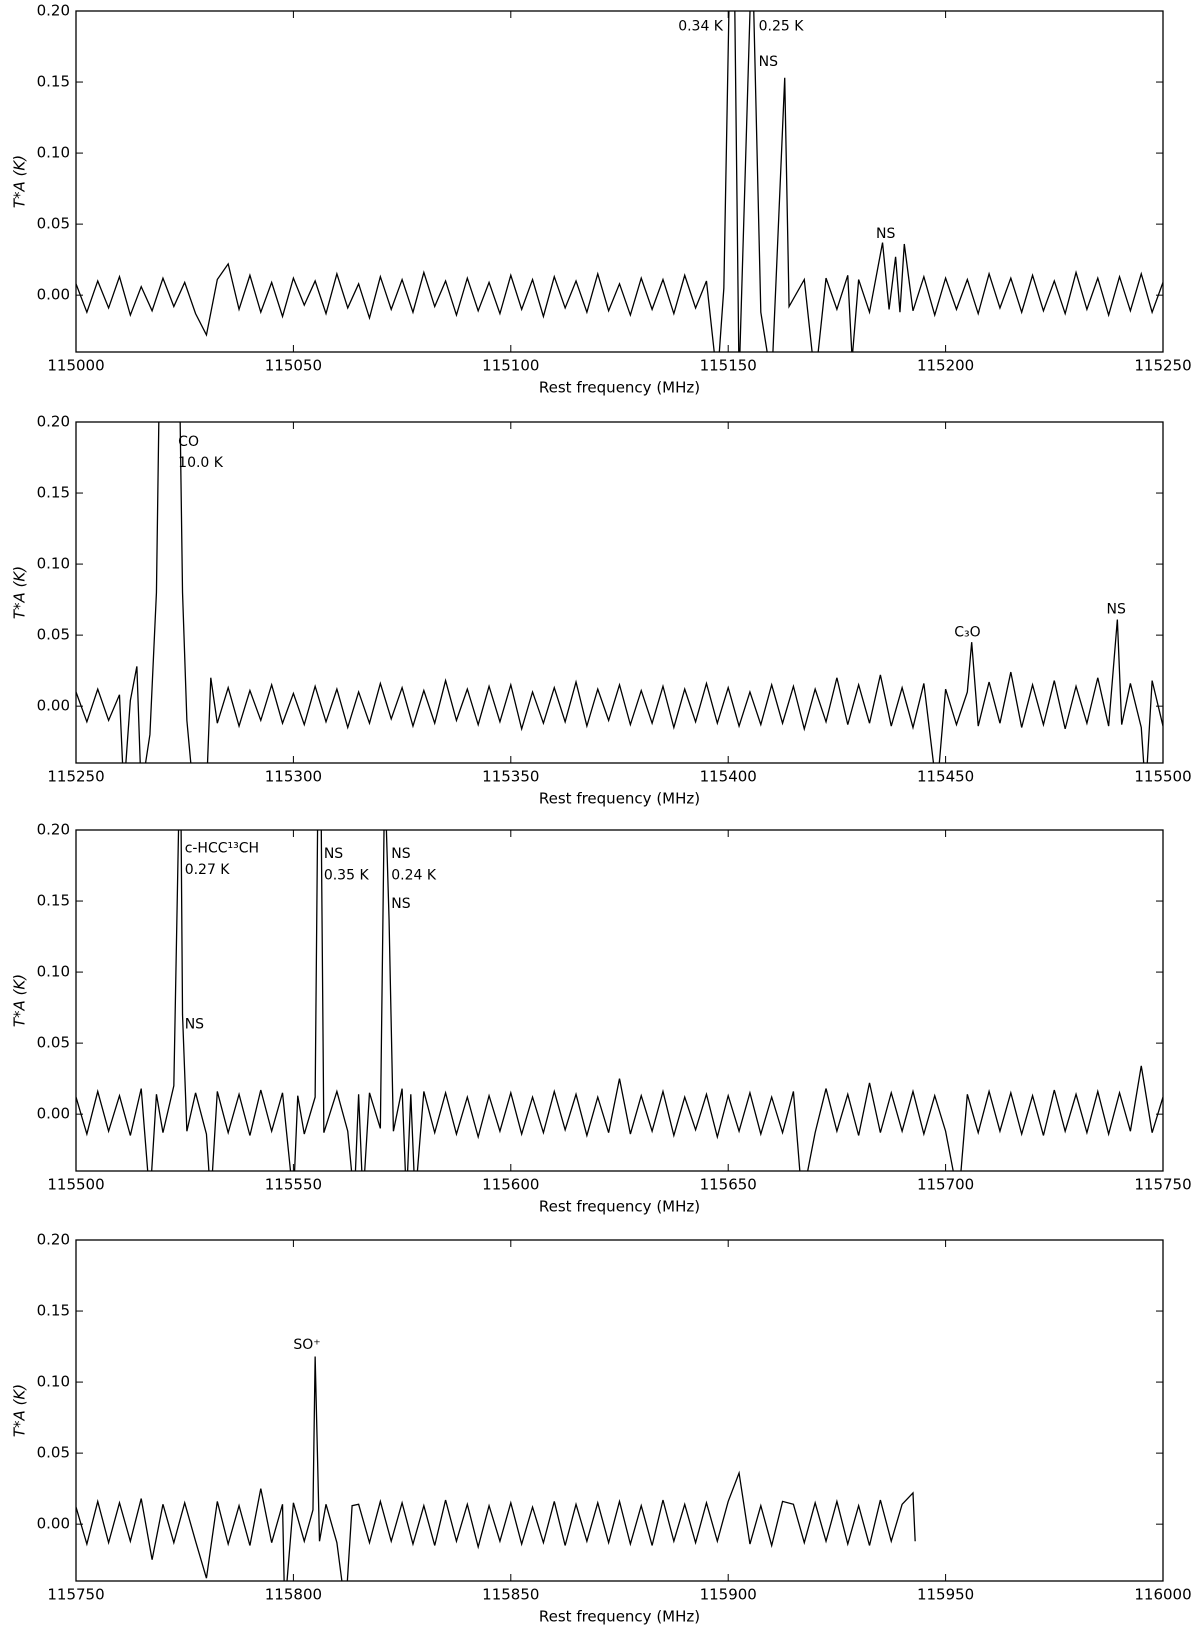 This screenshot has height=1630, width=1200. Describe the element at coordinates (510, 1595) in the screenshot. I see `x-tick-label: 115850` at that location.